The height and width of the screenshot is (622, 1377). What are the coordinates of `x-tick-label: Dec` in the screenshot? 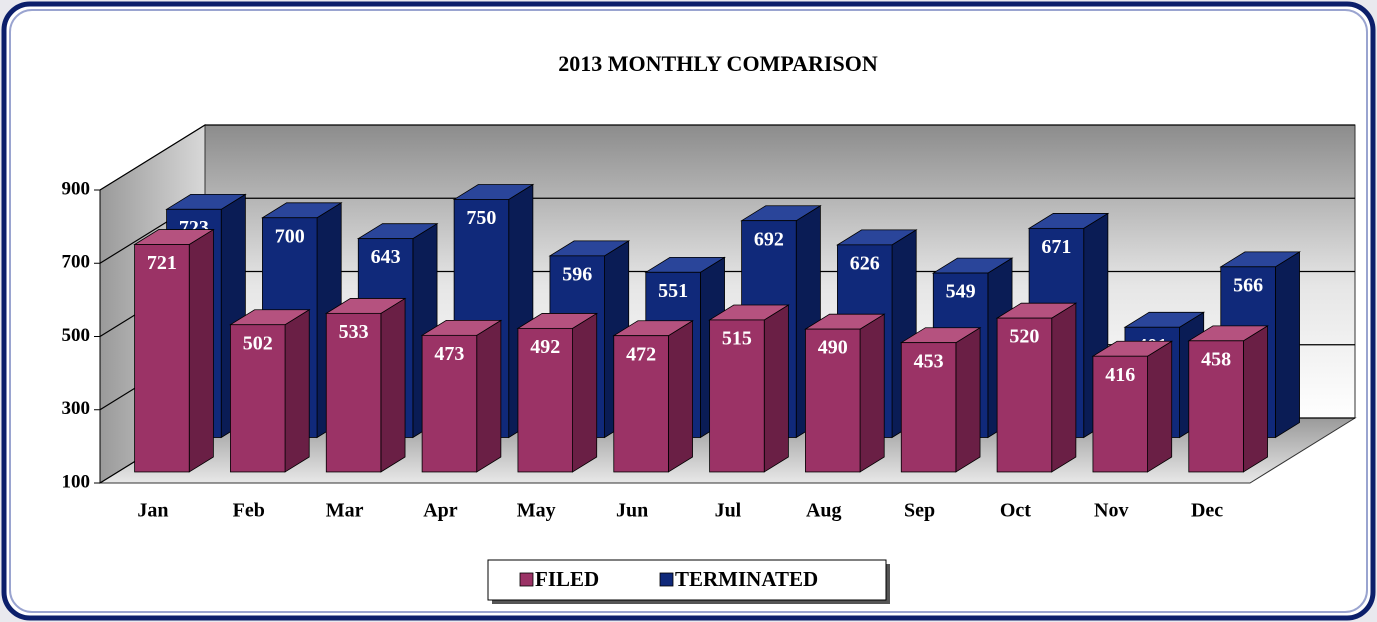 It's located at (1207, 511).